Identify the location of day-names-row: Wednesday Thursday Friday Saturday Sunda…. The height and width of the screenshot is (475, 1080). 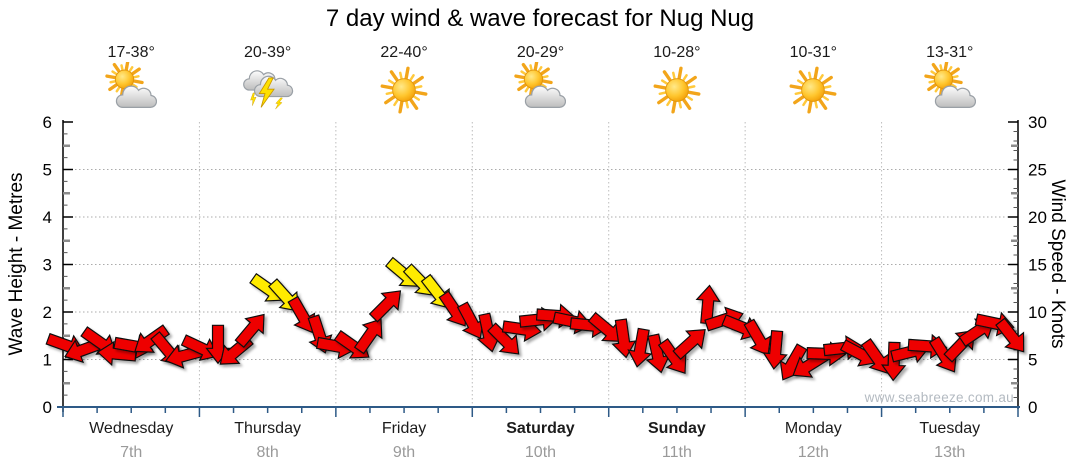
(540, 429).